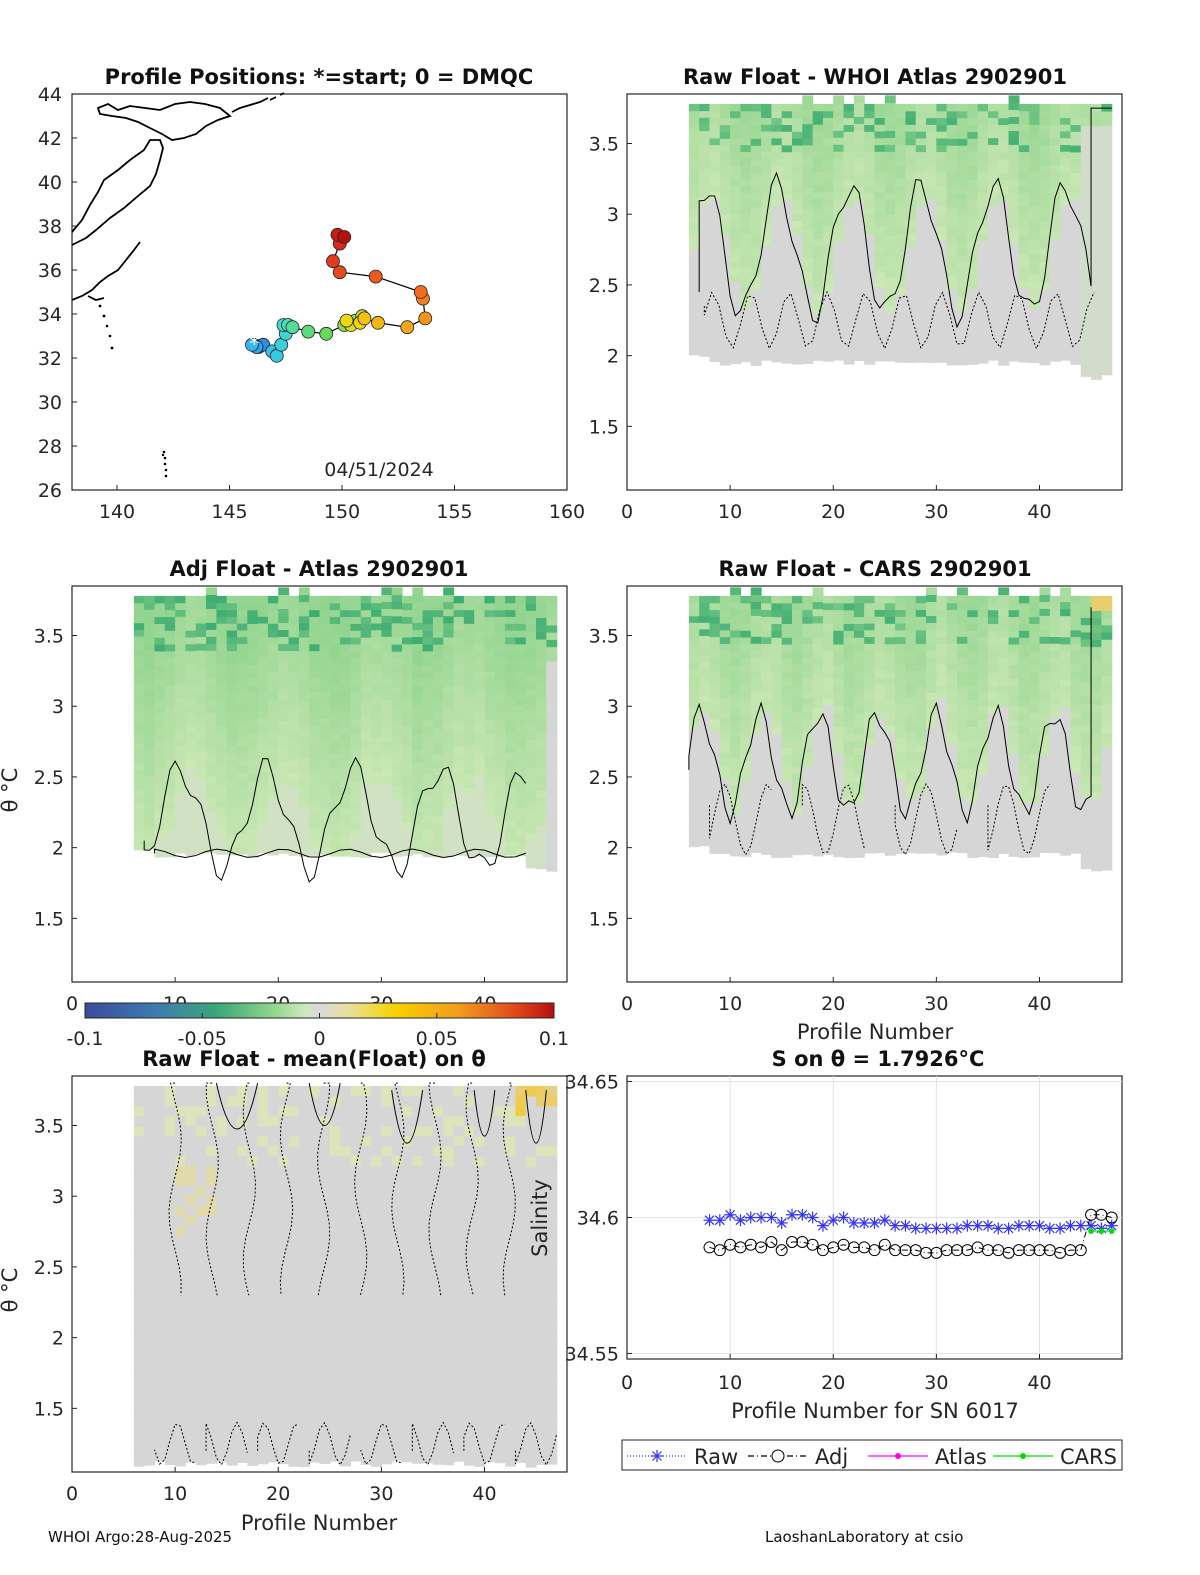 The image size is (1200, 1575). What do you see at coordinates (50, 491) in the screenshot?
I see `y-tick-label: 26` at bounding box center [50, 491].